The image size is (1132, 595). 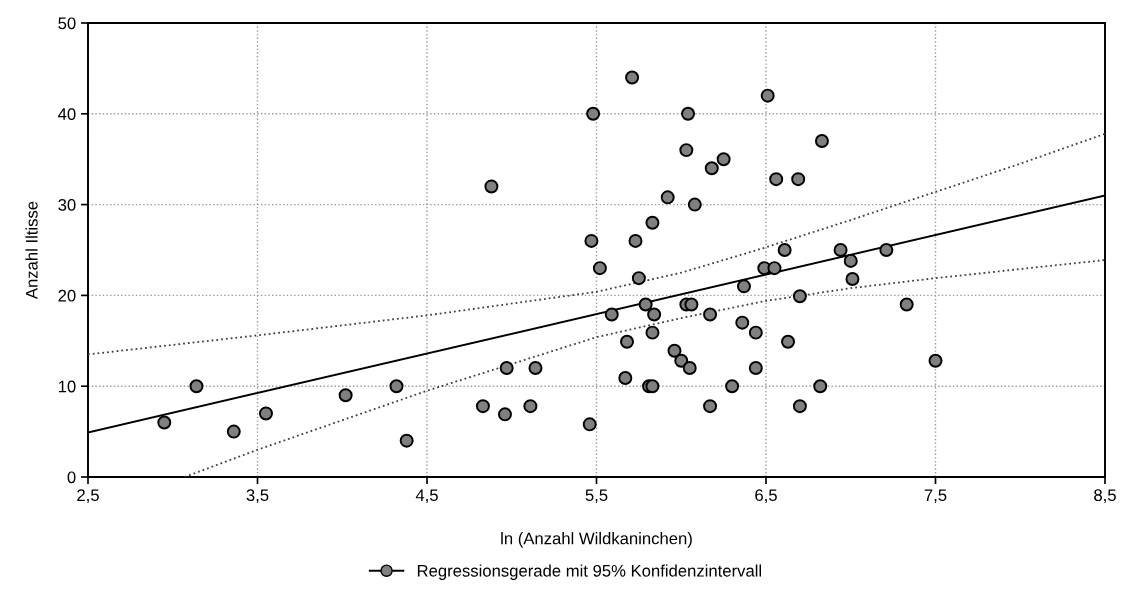 What do you see at coordinates (596, 496) in the screenshot?
I see `x-tick-label: 5,5` at bounding box center [596, 496].